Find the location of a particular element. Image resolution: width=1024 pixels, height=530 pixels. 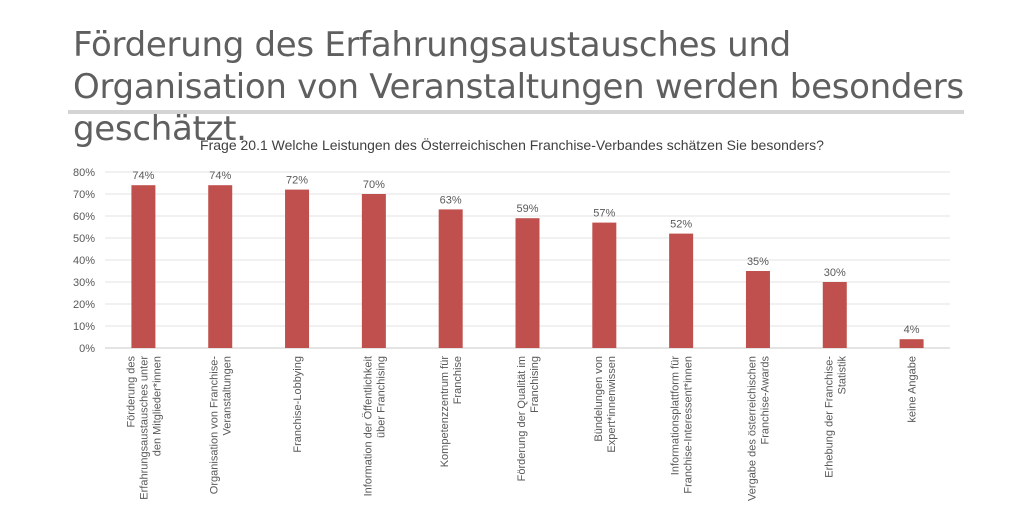

data-label: 35% is located at coordinates (758, 262).